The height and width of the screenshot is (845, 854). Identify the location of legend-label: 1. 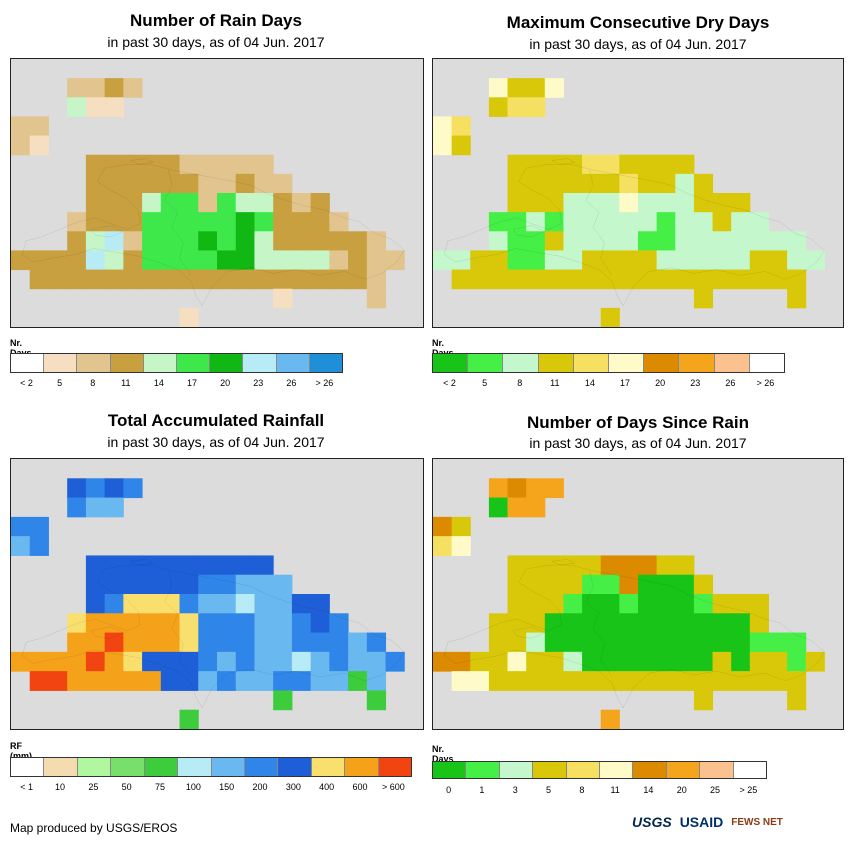
(482, 790).